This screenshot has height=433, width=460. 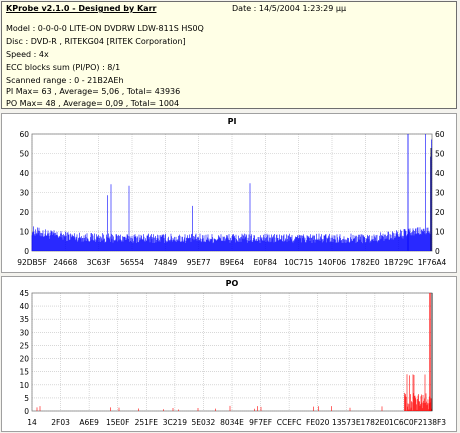 I want to click on chart-title: PO, so click(x=232, y=283).